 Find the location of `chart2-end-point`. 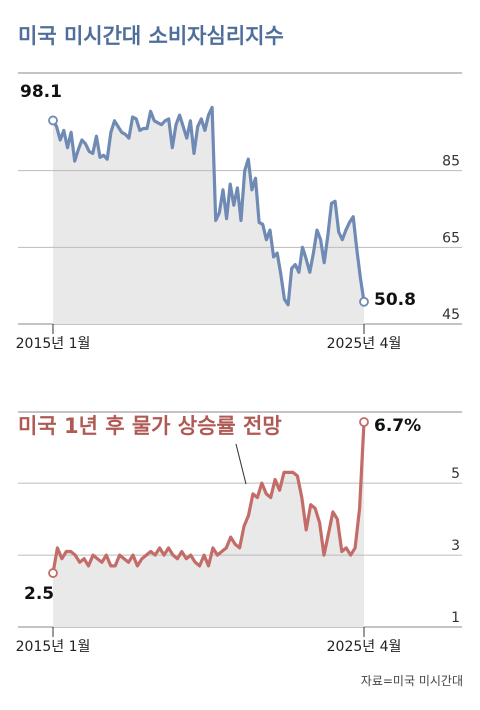

chart2-end-point is located at coordinates (364, 422).